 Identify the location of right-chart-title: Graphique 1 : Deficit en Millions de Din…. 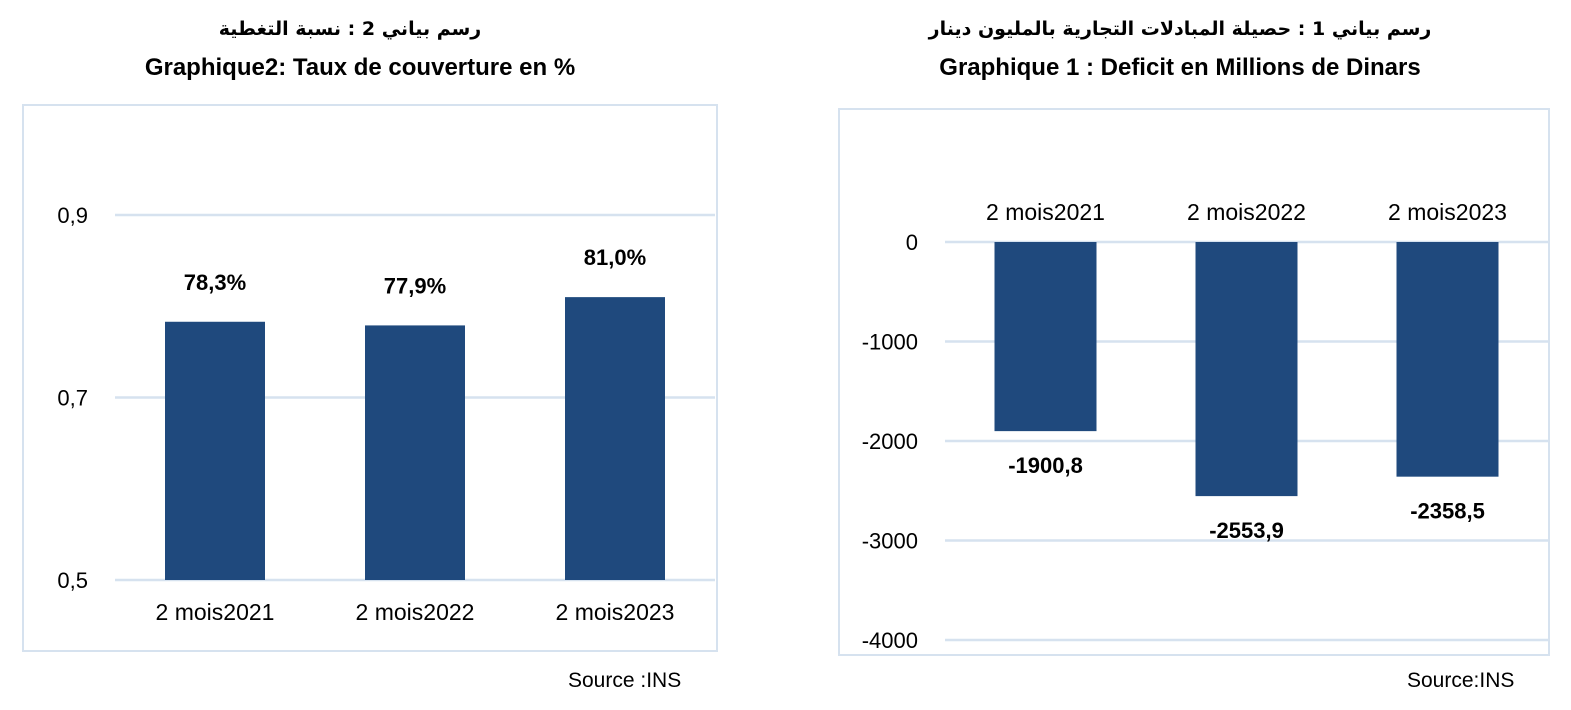
(1180, 67).